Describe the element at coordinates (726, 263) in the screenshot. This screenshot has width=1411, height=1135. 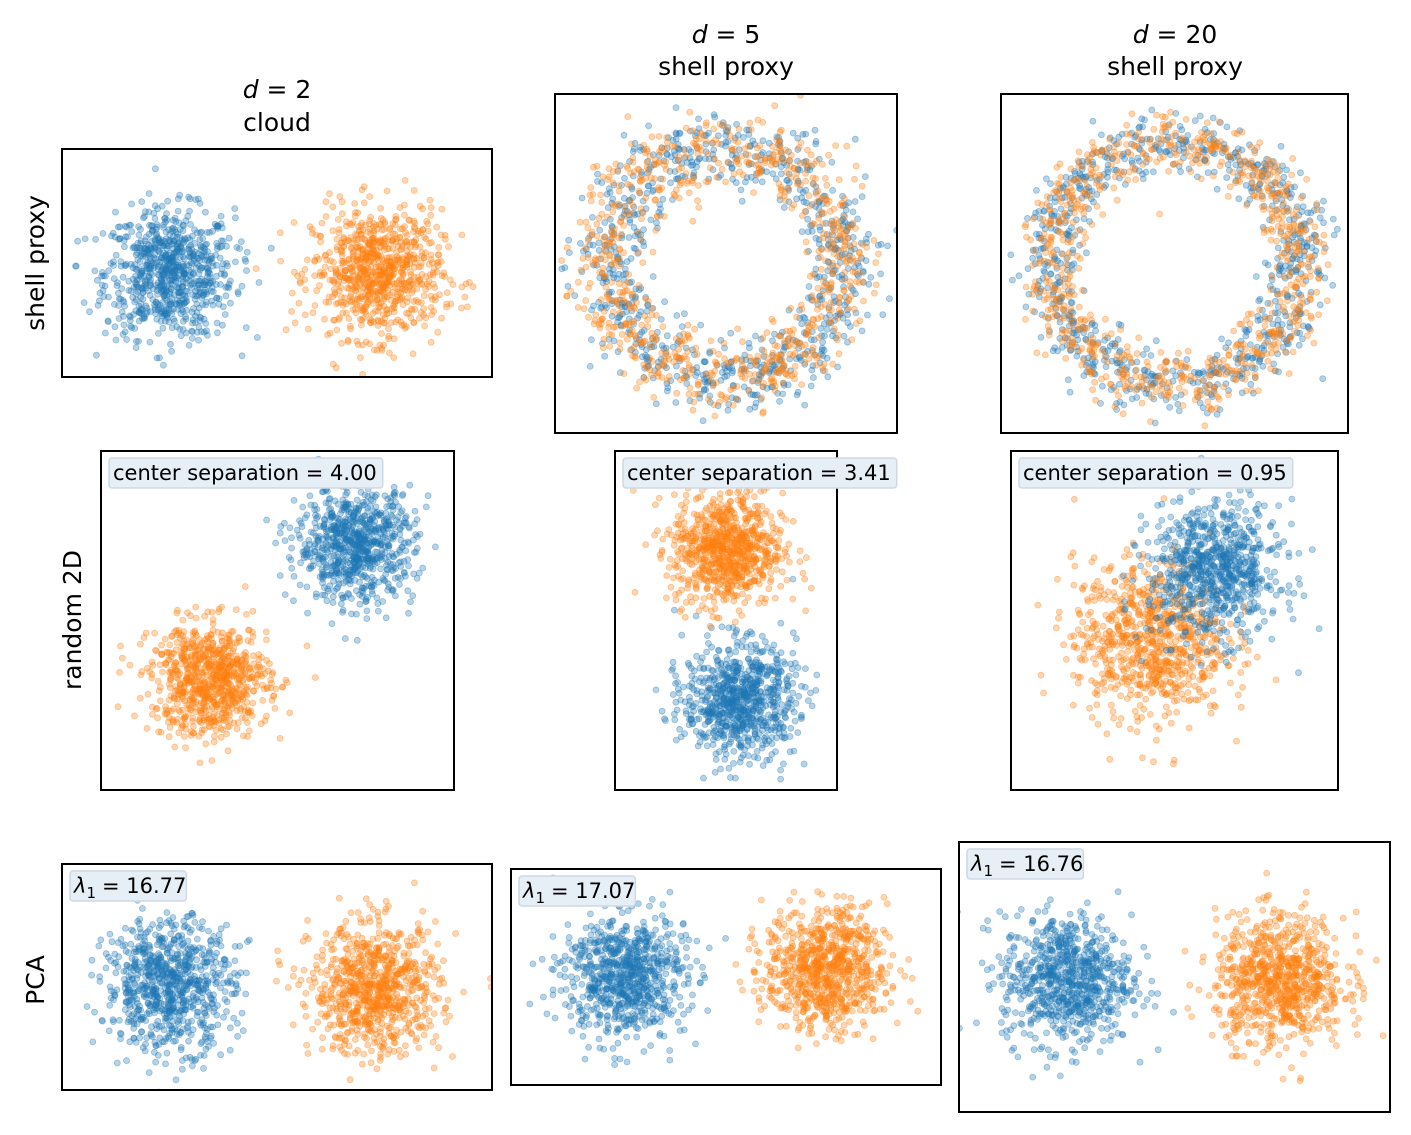
I see `axes-frame` at that location.